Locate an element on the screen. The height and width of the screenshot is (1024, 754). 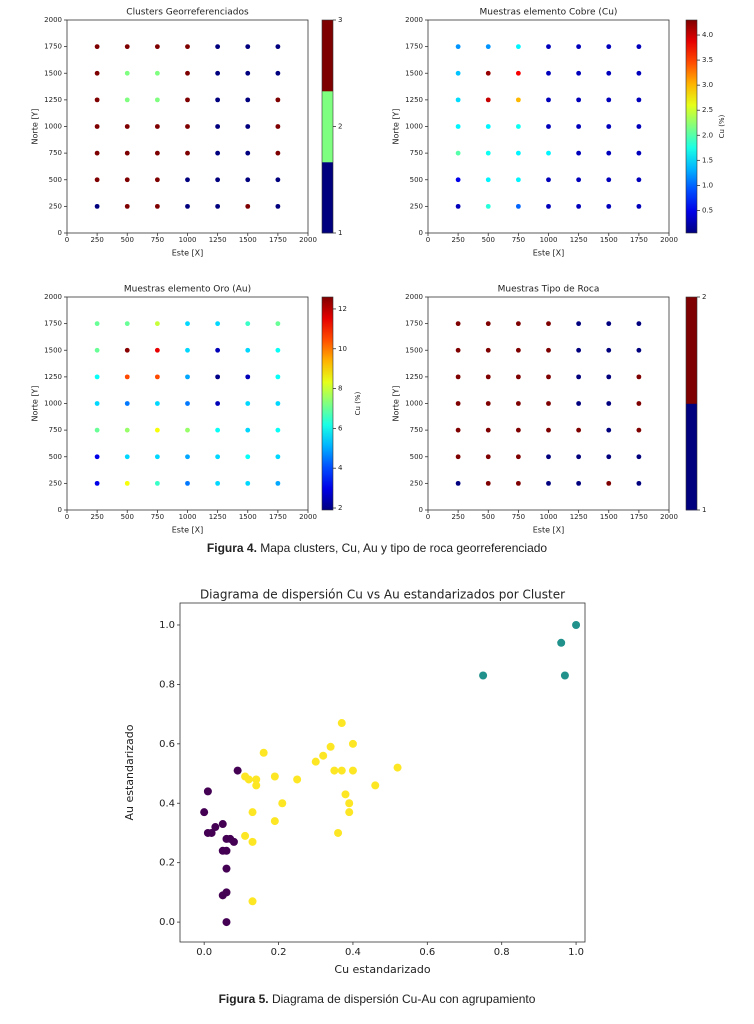
colorbar-tick-label: 1.5 is located at coordinates (707, 160).